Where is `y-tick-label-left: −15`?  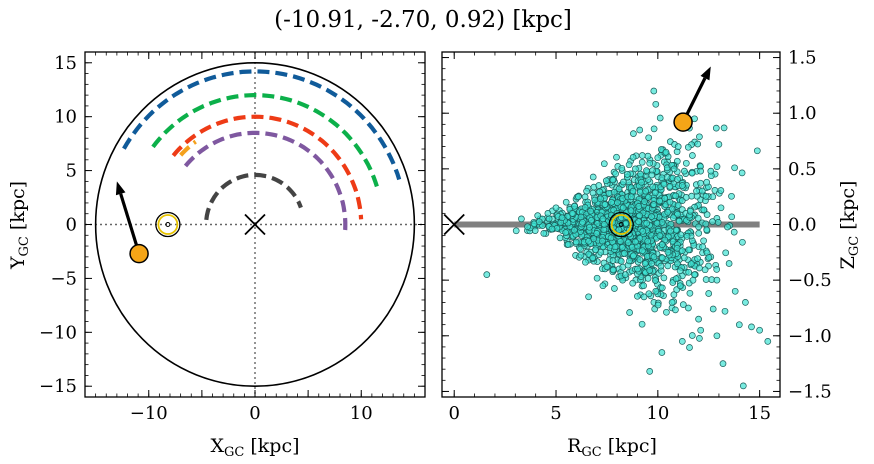 y-tick-label-left: −15 is located at coordinates (58, 386).